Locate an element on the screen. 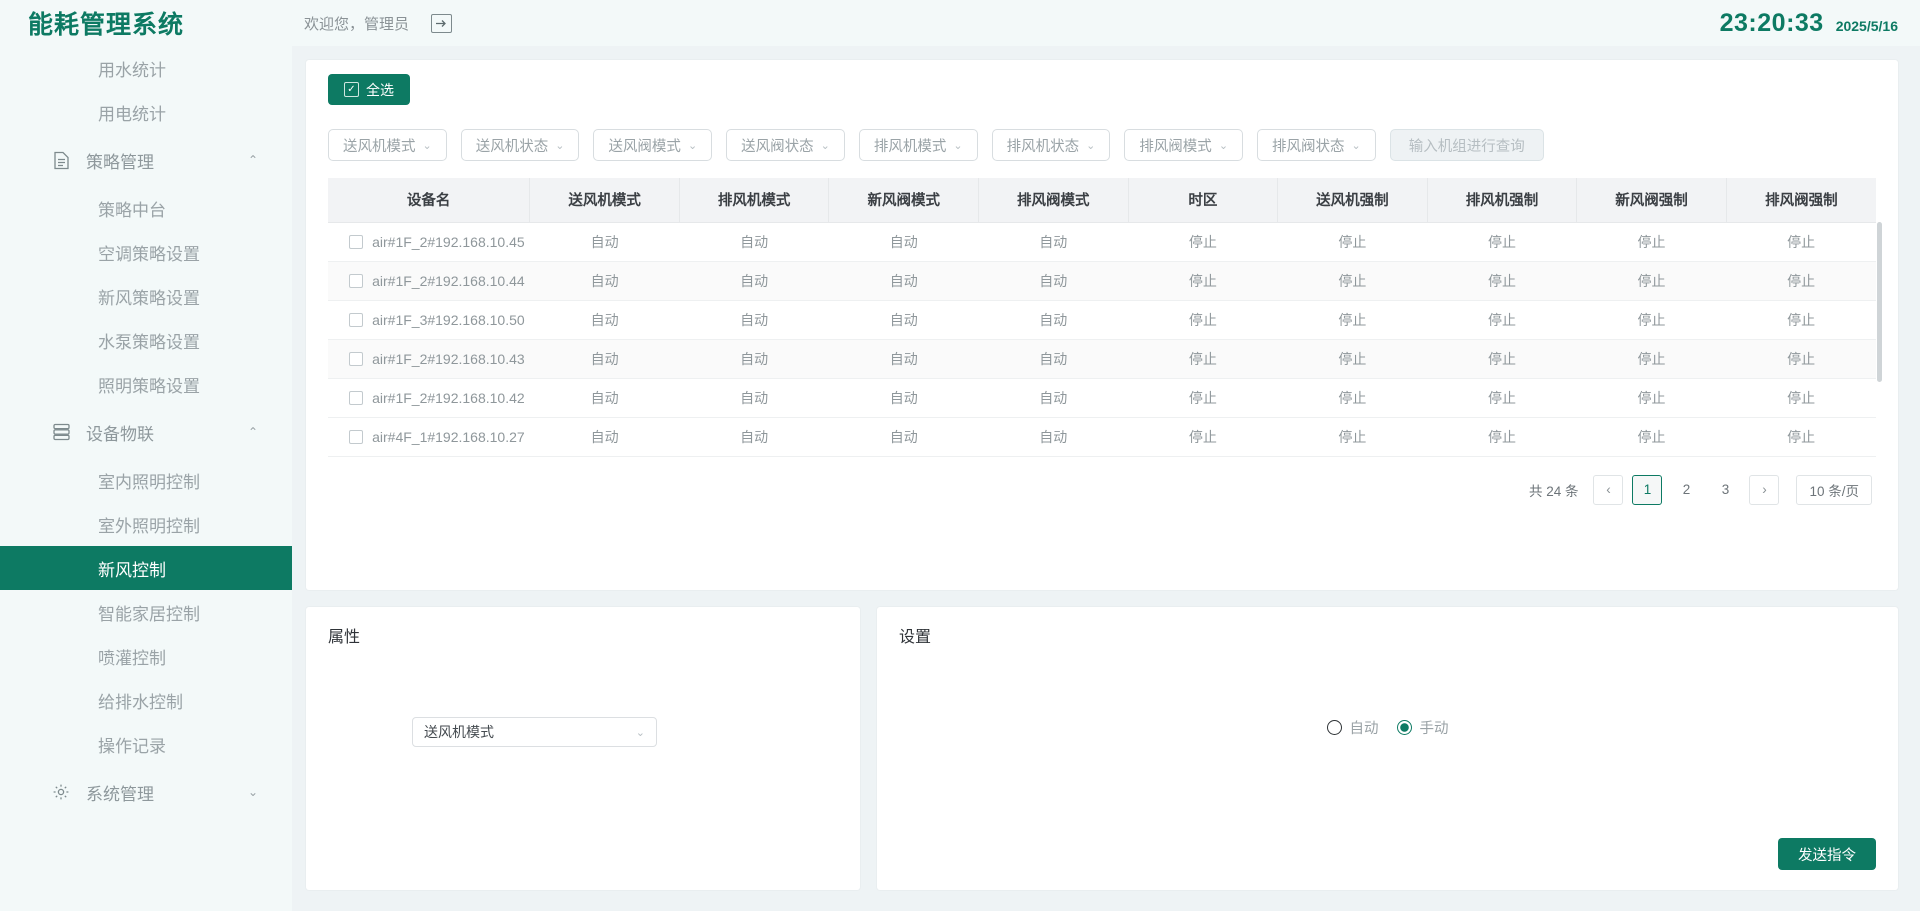  sidebar-item-fresh-air-policy: 新风策略设置 is located at coordinates (146, 296).